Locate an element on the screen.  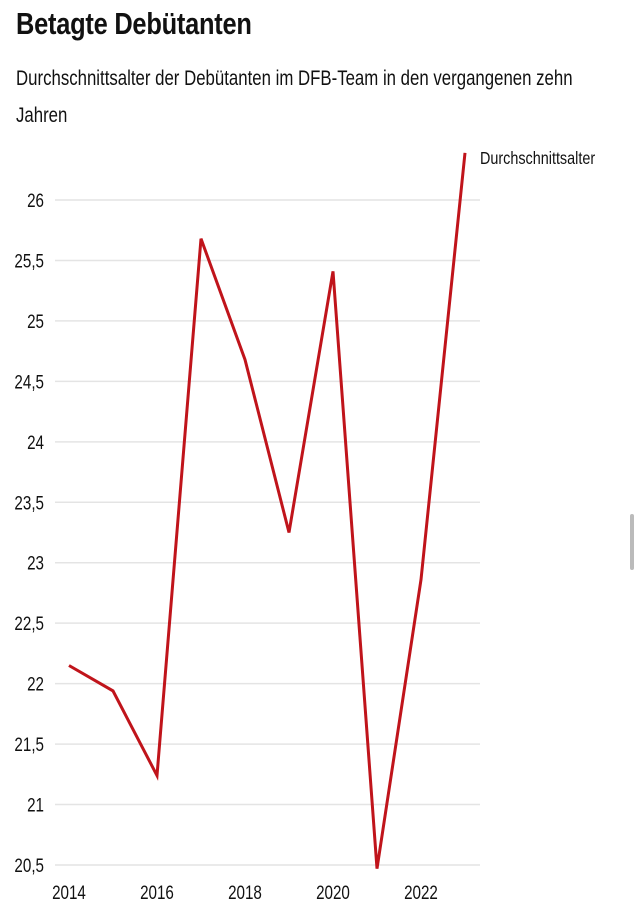
y-tick-label: 20,5 is located at coordinates (29, 865).